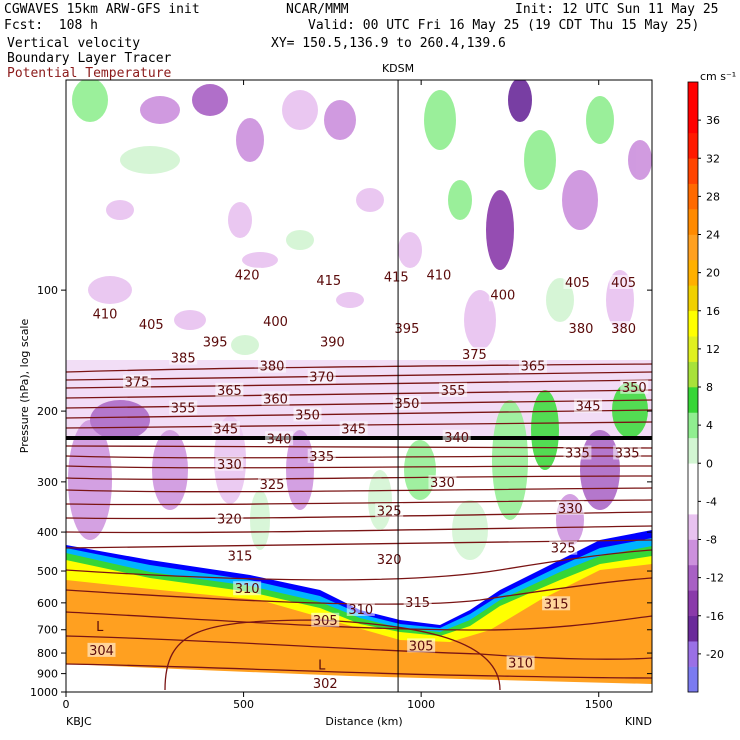 This screenshot has height=740, width=740. Describe the element at coordinates (638, 721) in the screenshot. I see `right-endpoint-label: KIND` at that location.